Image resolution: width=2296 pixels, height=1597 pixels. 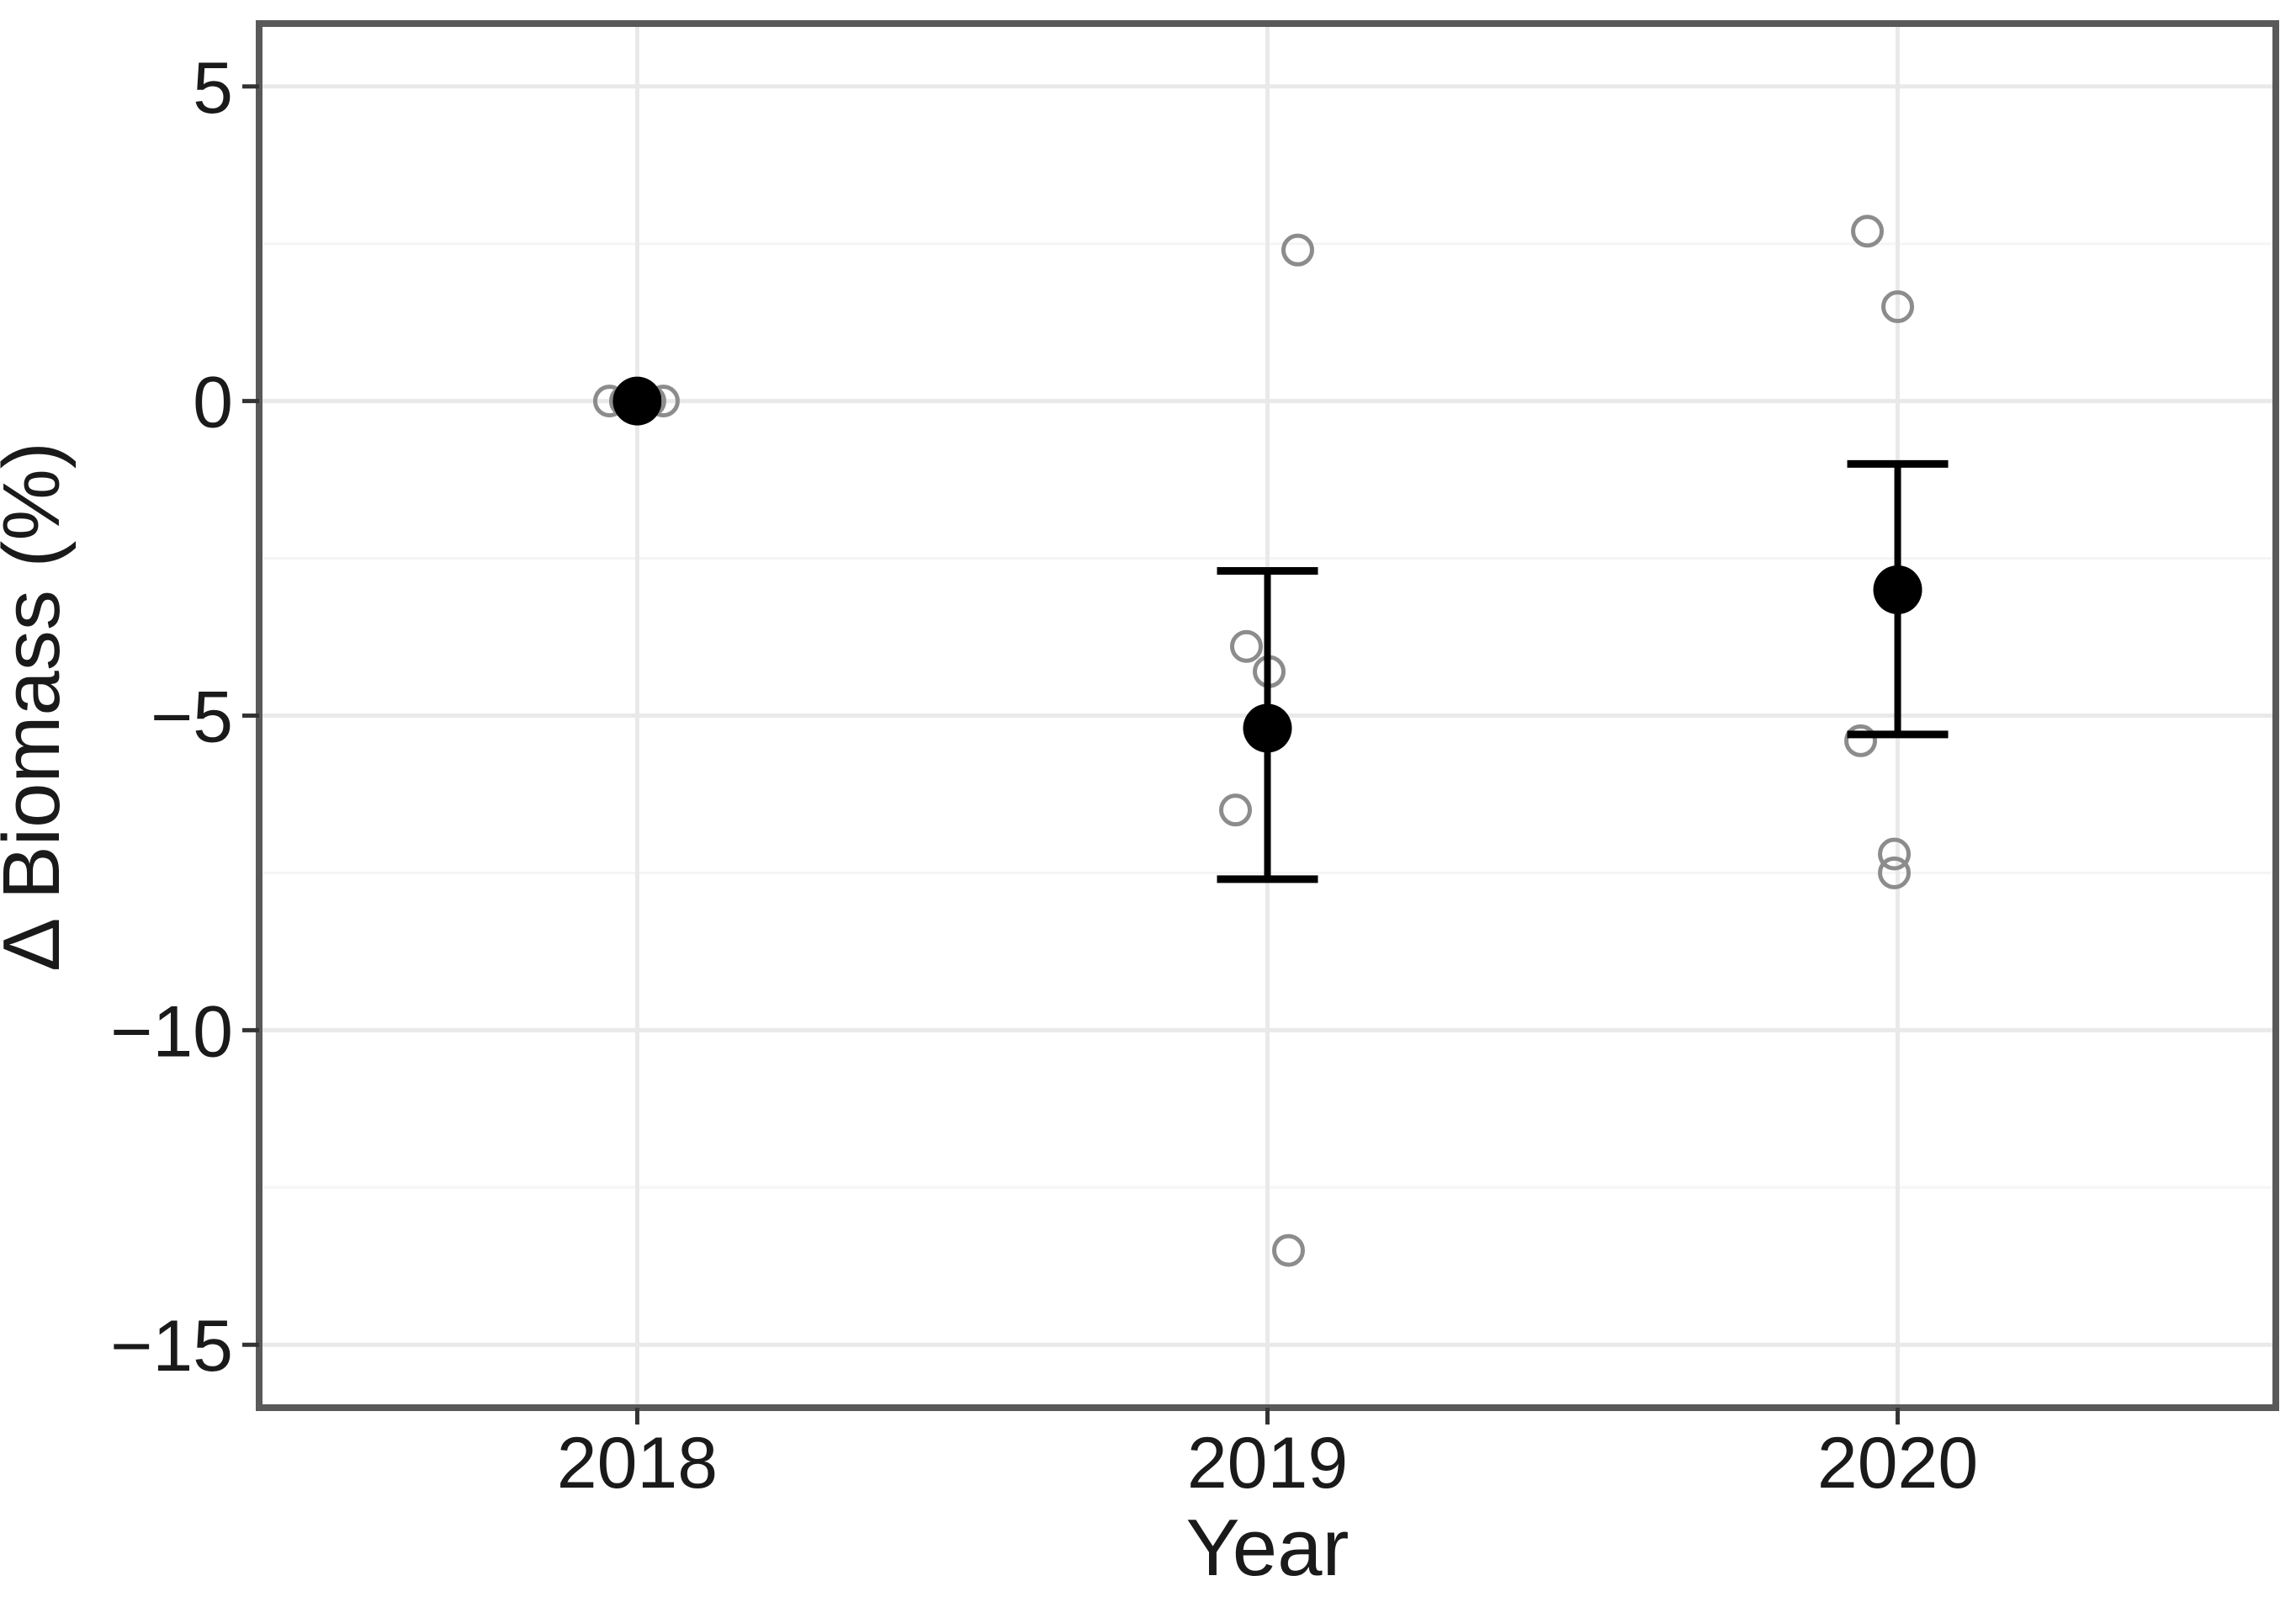 I want to click on x-tick-label: 2020, so click(x=1898, y=1463).